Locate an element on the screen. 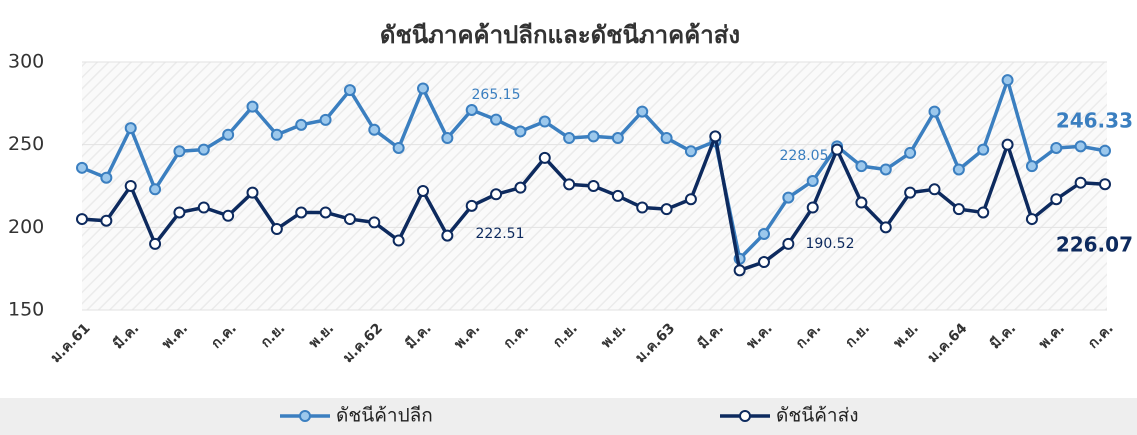  annotation: 190.52 is located at coordinates (830, 244).